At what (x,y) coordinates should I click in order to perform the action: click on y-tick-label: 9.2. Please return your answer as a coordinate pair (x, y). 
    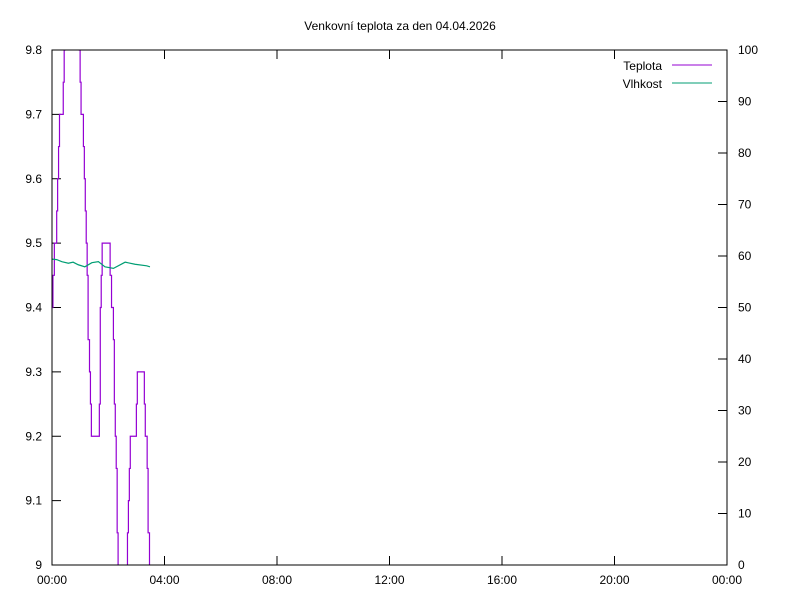
    Looking at the image, I should click on (33, 436).